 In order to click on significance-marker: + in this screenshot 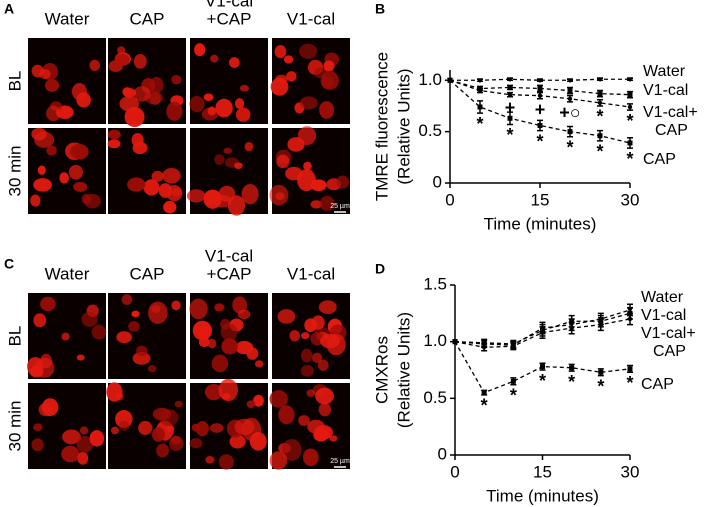, I will do `click(510, 107)`.